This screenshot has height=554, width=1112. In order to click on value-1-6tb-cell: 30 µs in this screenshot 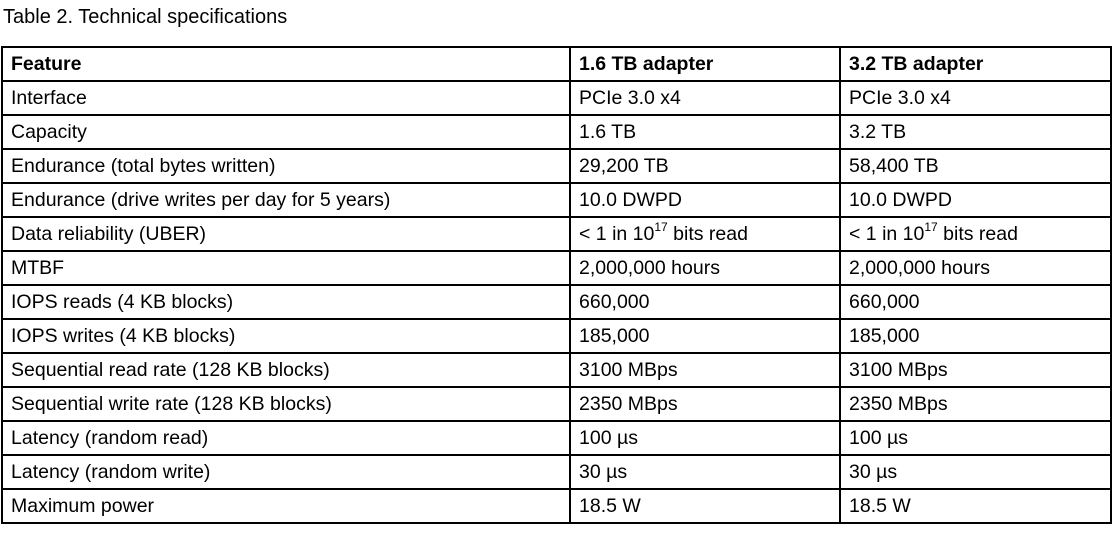, I will do `click(705, 472)`.